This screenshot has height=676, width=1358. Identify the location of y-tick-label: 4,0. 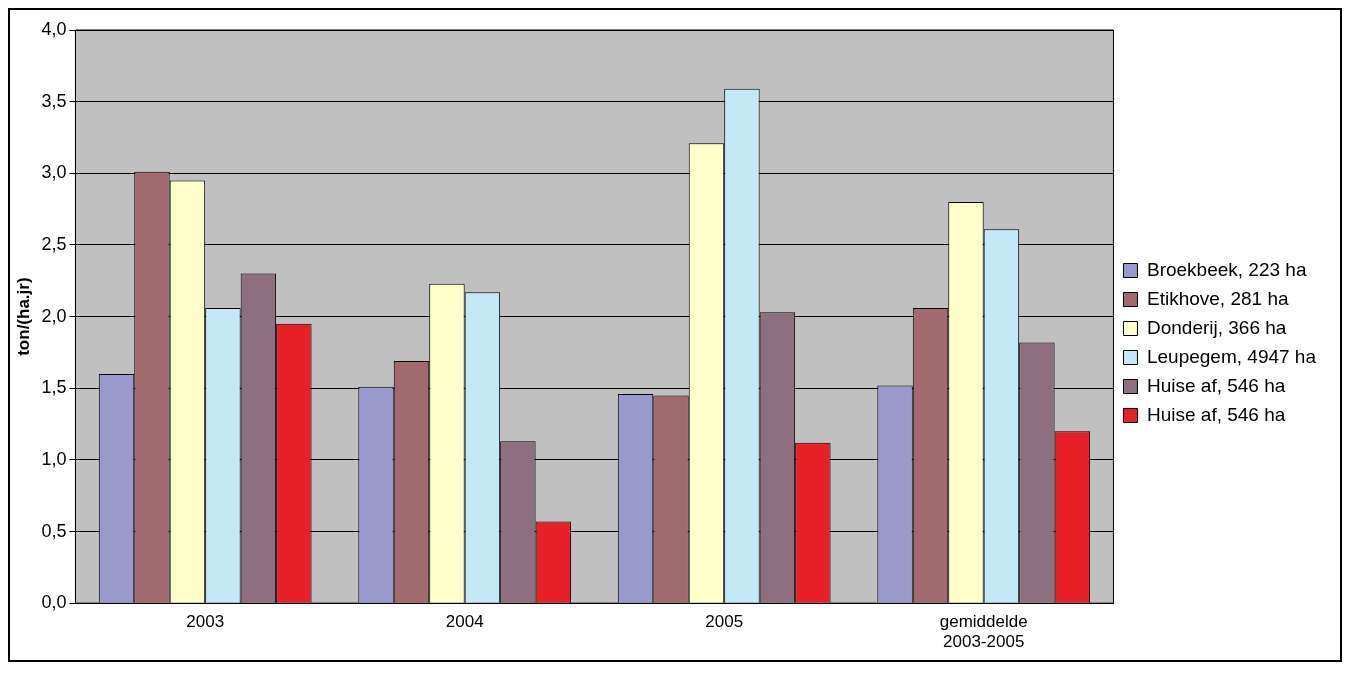
(54, 28).